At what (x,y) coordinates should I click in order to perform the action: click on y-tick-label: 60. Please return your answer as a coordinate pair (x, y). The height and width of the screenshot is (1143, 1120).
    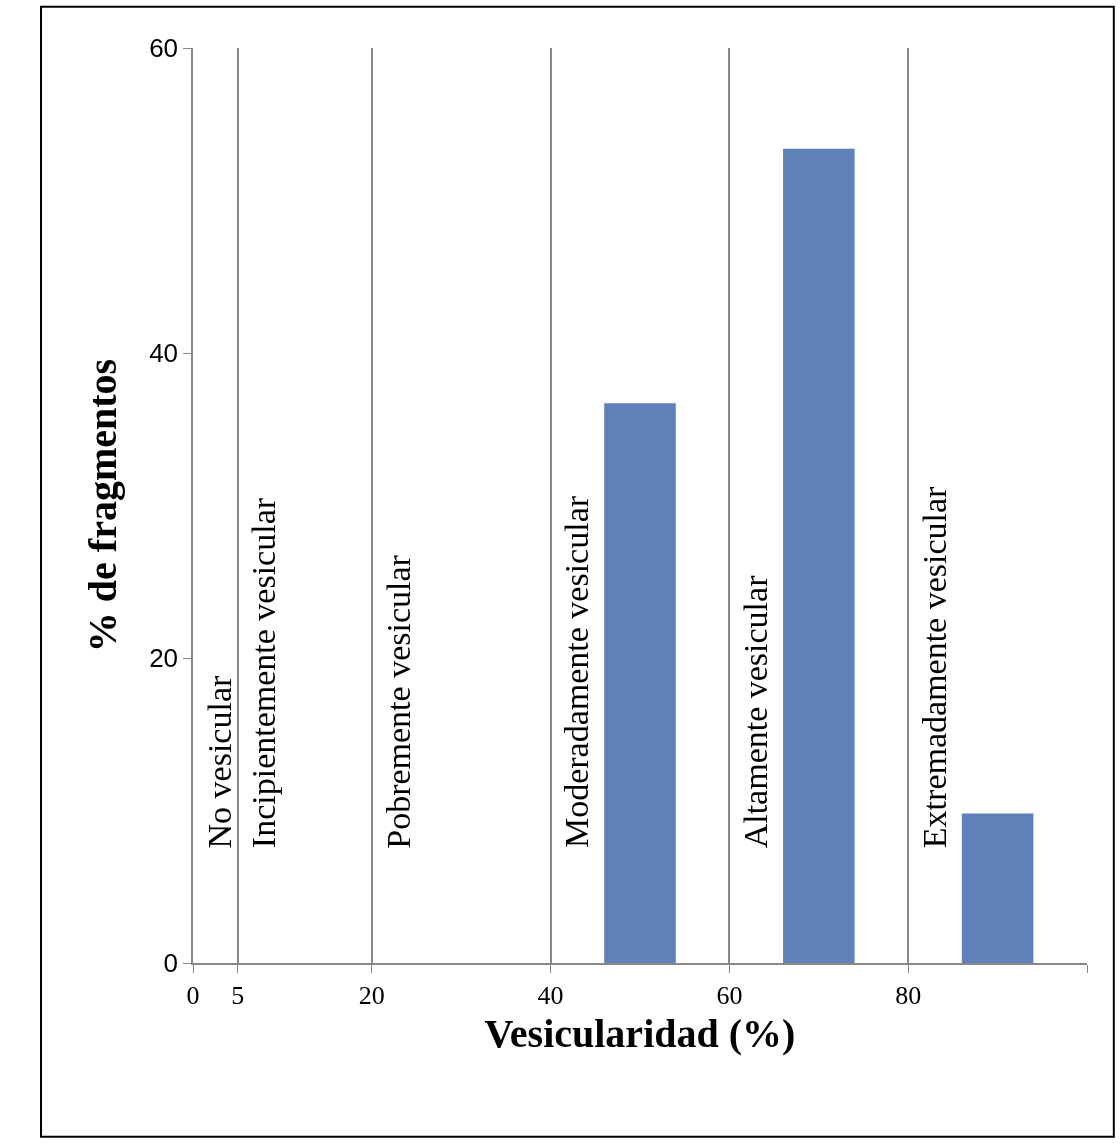
    Looking at the image, I should click on (164, 48).